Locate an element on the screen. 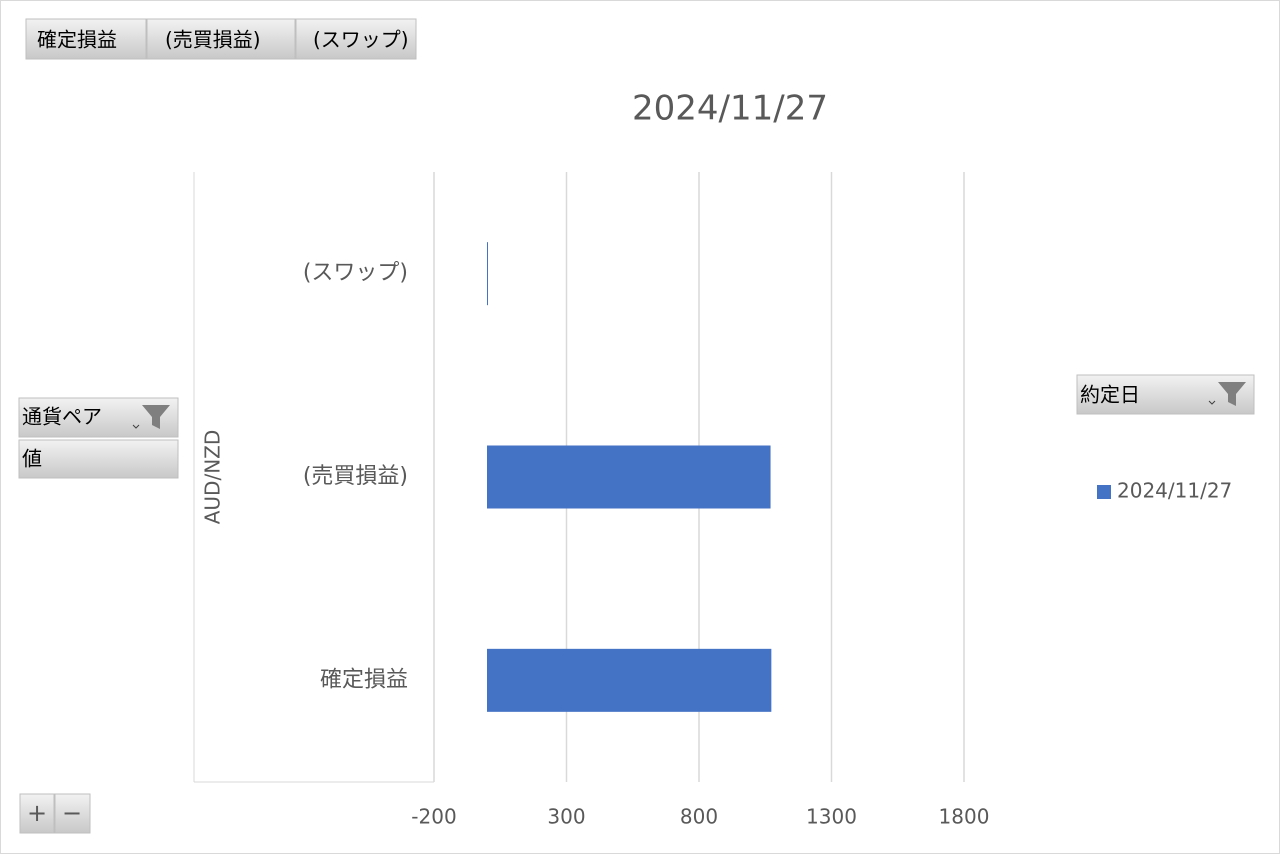 Image resolution: width=1280 pixels, height=858 pixels. expand-label: + is located at coordinates (37, 813).